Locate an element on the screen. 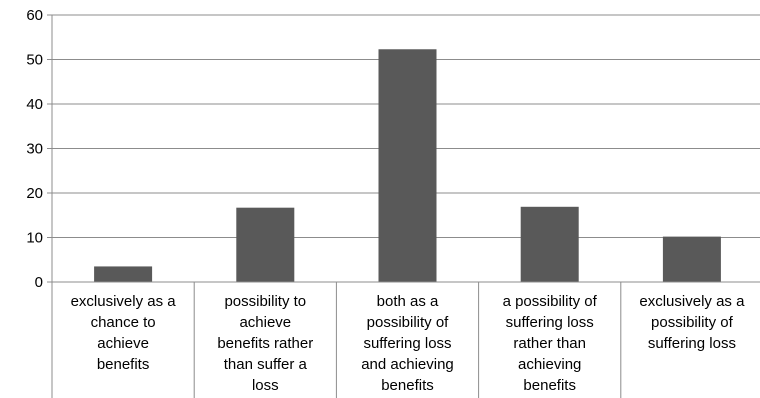 This screenshot has width=760, height=398. x-category-label-line: both as a is located at coordinates (408, 301).